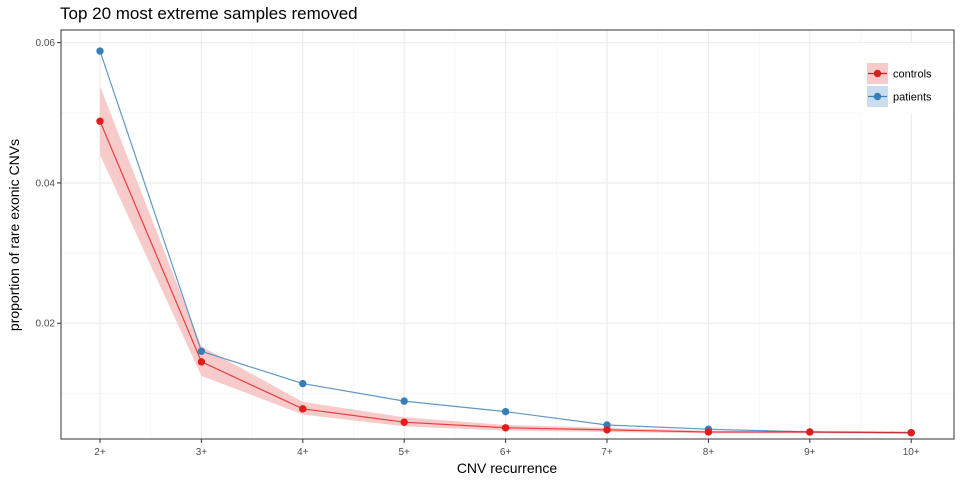 The height and width of the screenshot is (480, 960). What do you see at coordinates (46, 43) in the screenshot?
I see `y-tick-label: 0.06` at bounding box center [46, 43].